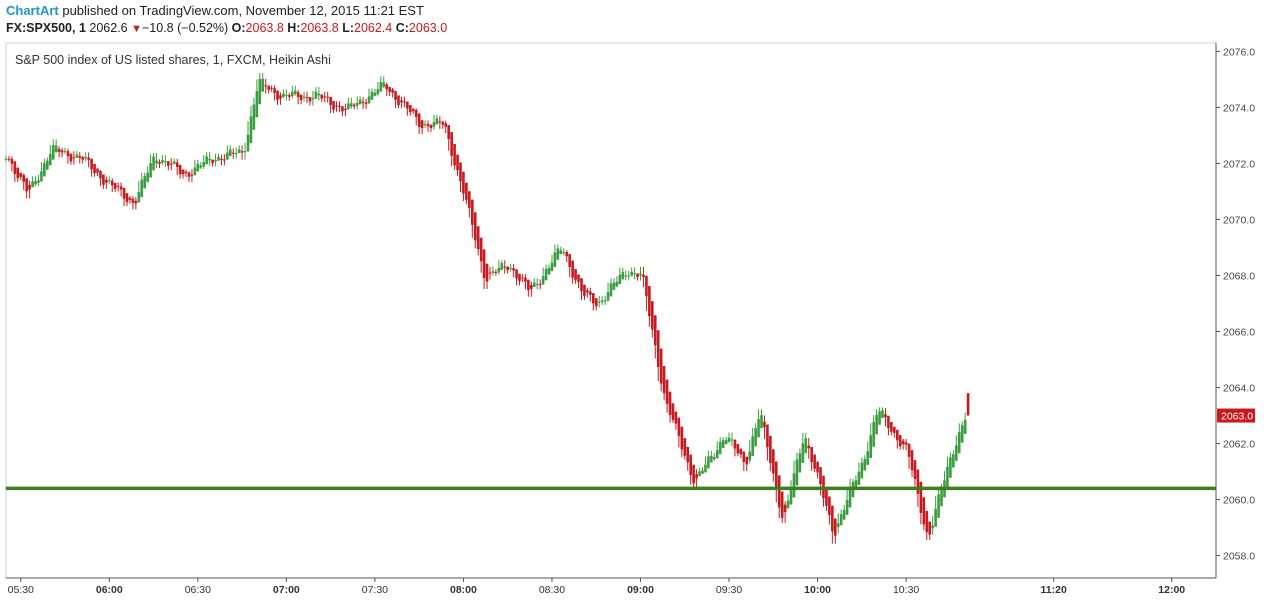  Describe the element at coordinates (402, 28) in the screenshot. I see `close-label: C:` at that location.